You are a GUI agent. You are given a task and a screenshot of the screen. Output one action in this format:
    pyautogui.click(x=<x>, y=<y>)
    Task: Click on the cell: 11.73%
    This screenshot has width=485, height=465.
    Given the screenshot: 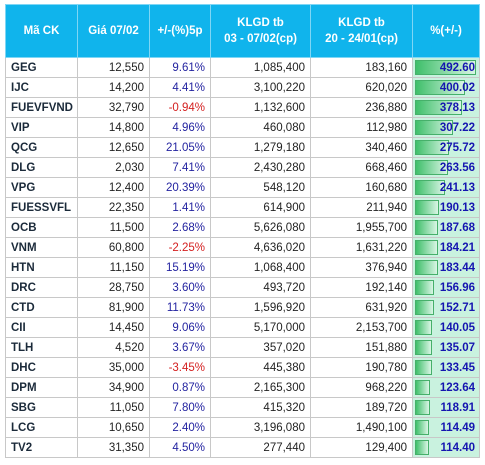 What is the action you would take?
    pyautogui.click(x=180, y=307)
    